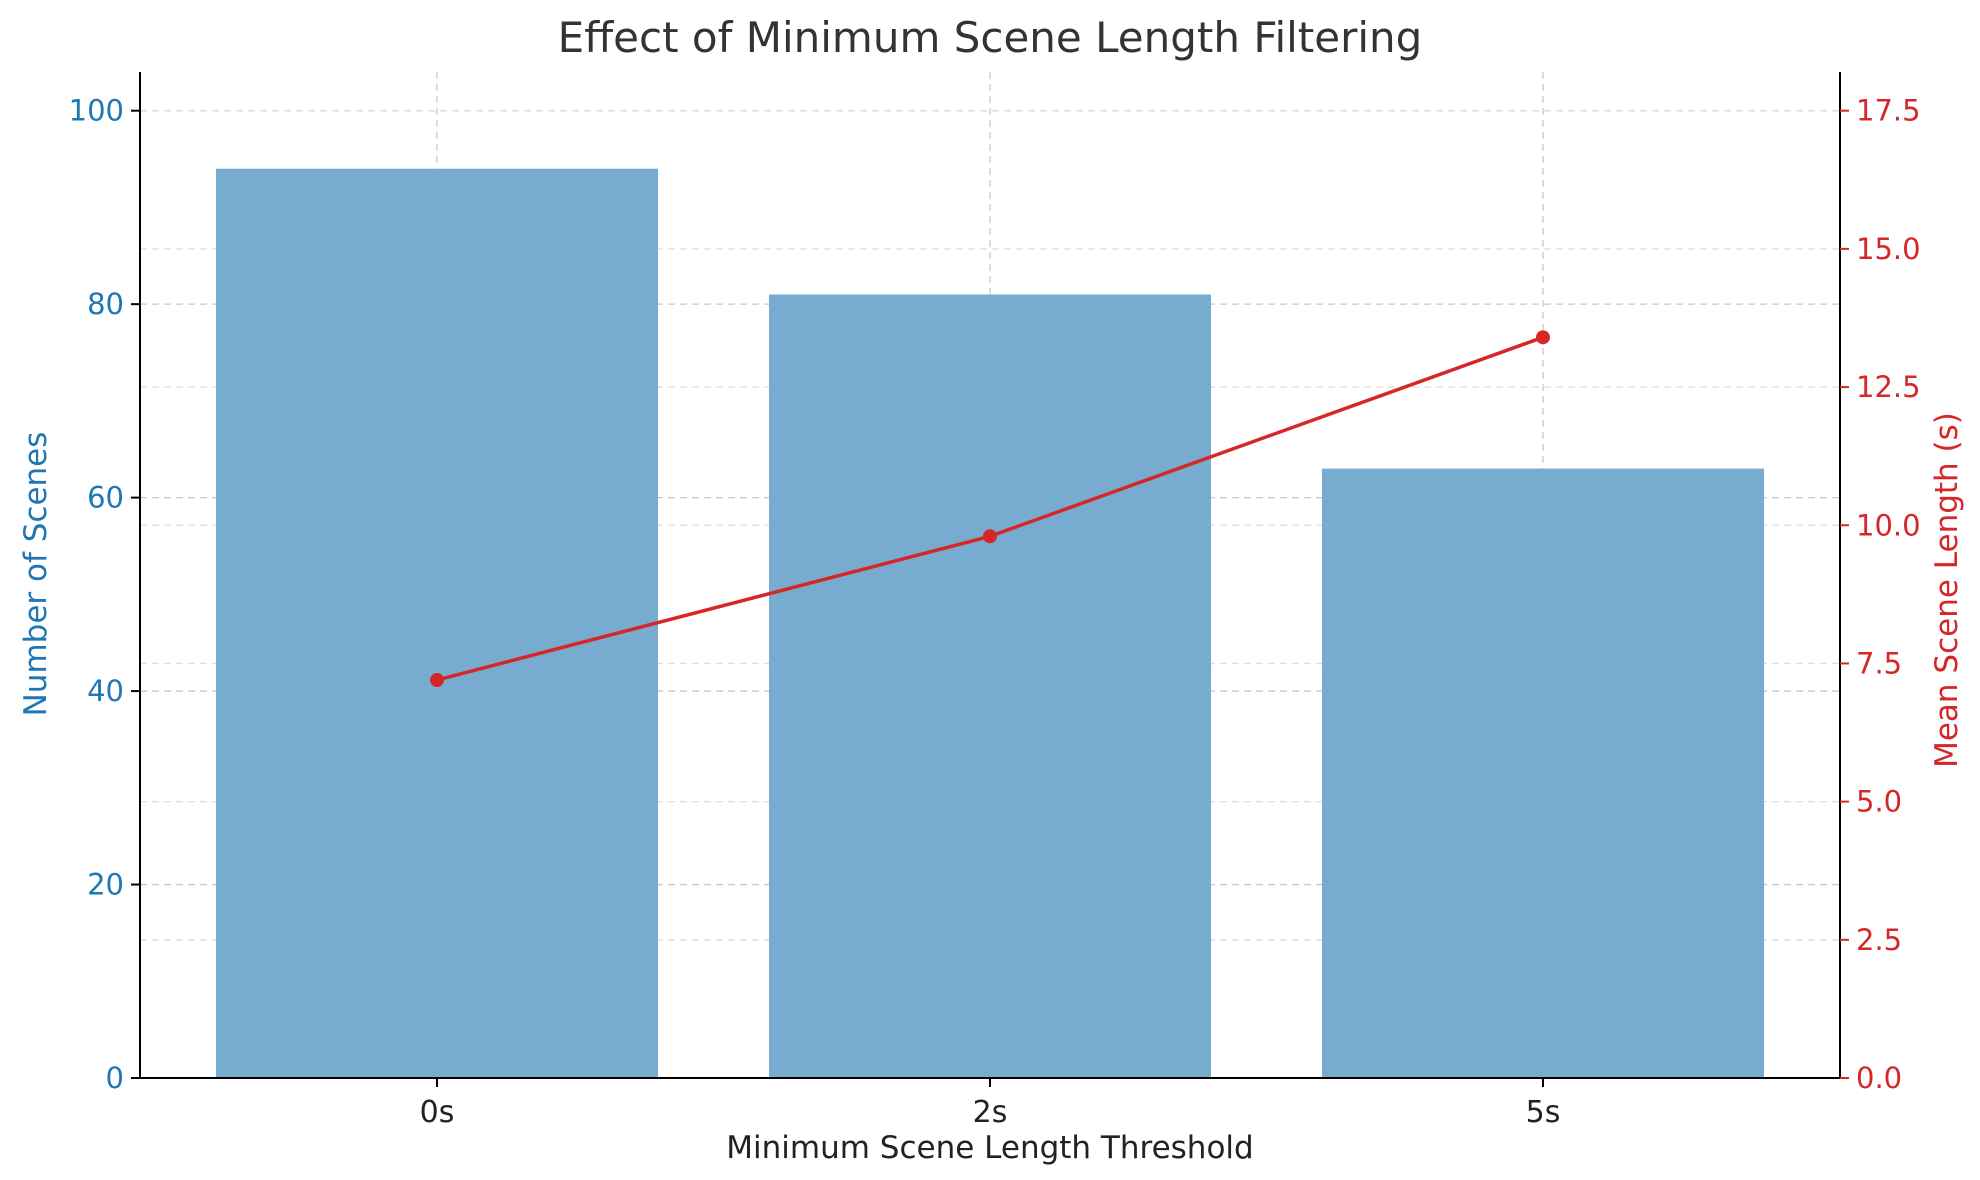 The image size is (1980, 1180). What do you see at coordinates (105, 498) in the screenshot?
I see `y-tick-label: 60` at bounding box center [105, 498].